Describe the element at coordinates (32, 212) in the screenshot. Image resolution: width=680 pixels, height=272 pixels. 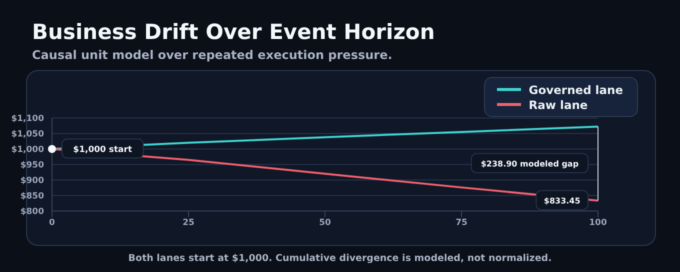
I see `y-tick-label: $800` at that location.